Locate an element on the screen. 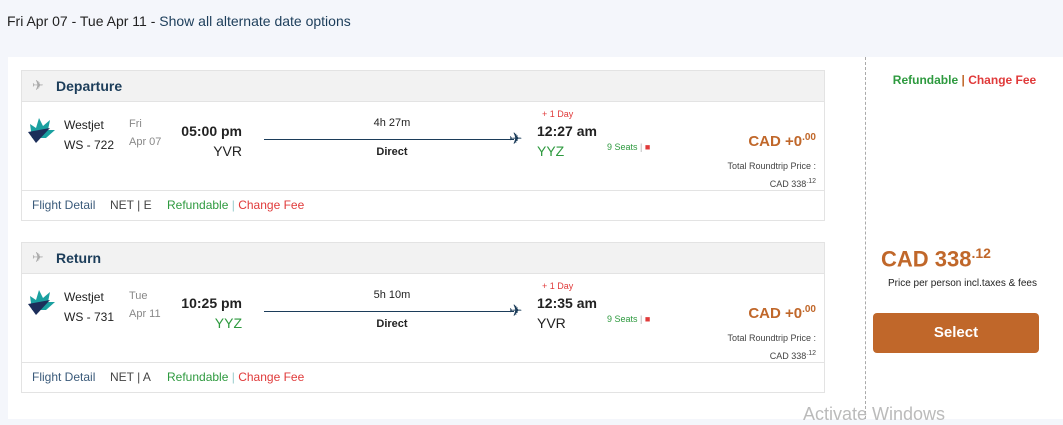  leg-title: Departure is located at coordinates (89, 86).